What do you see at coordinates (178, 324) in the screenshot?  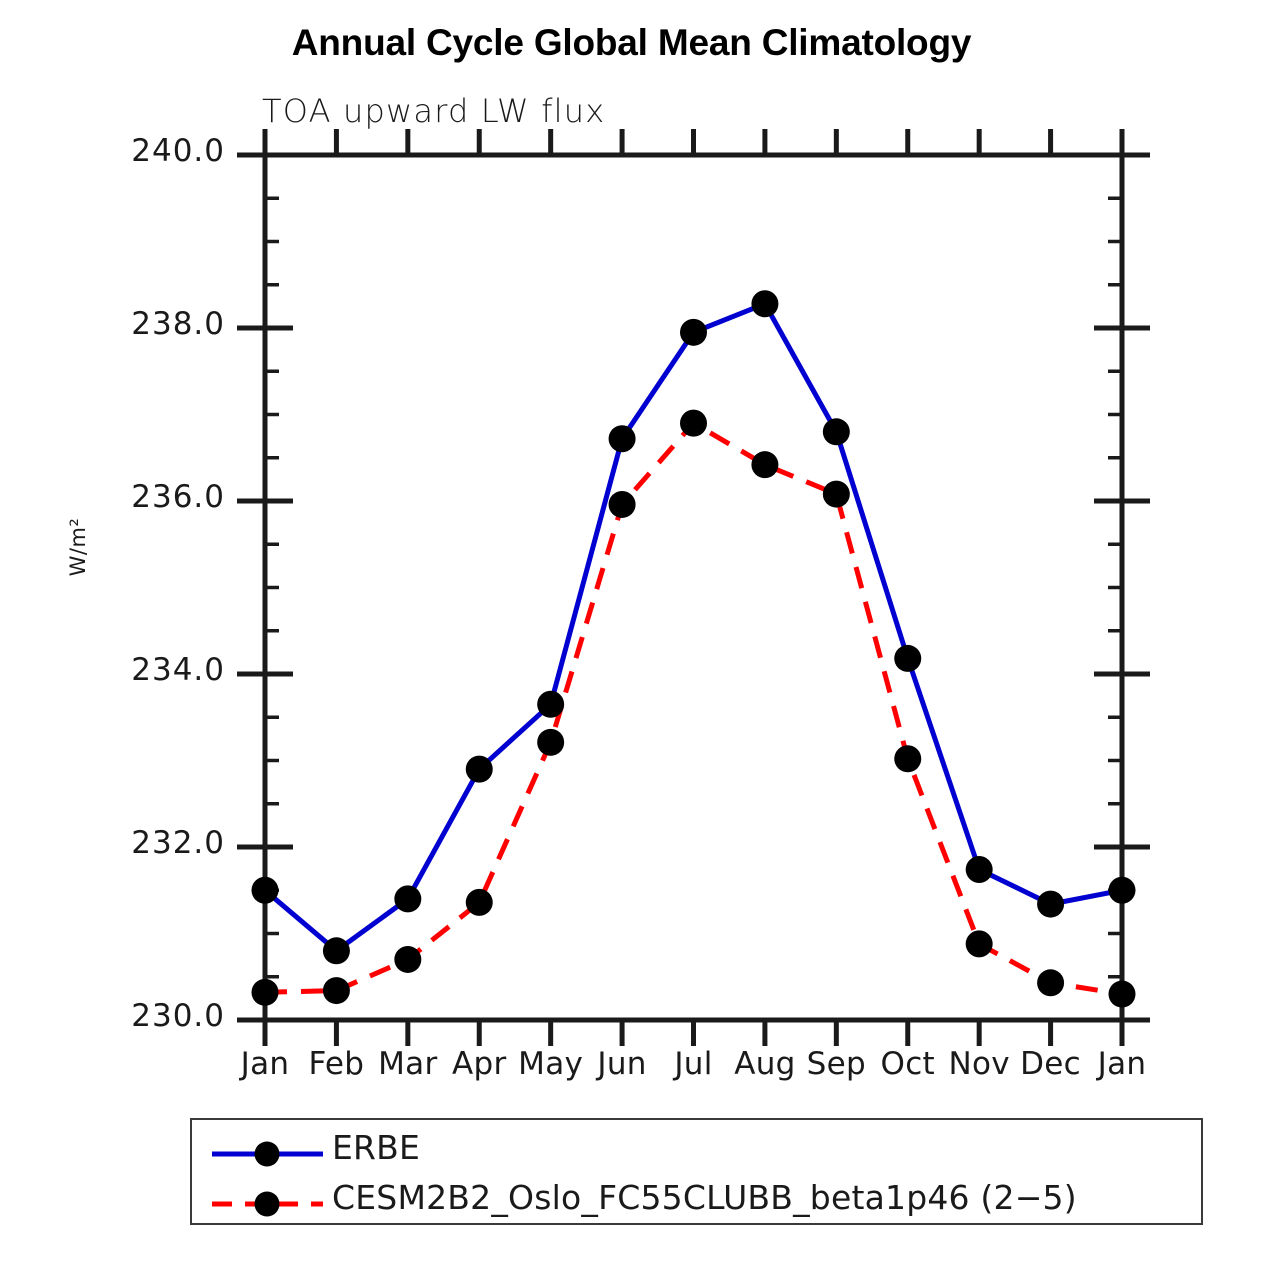 I see `y-axis-tick-label: 238.0` at bounding box center [178, 324].